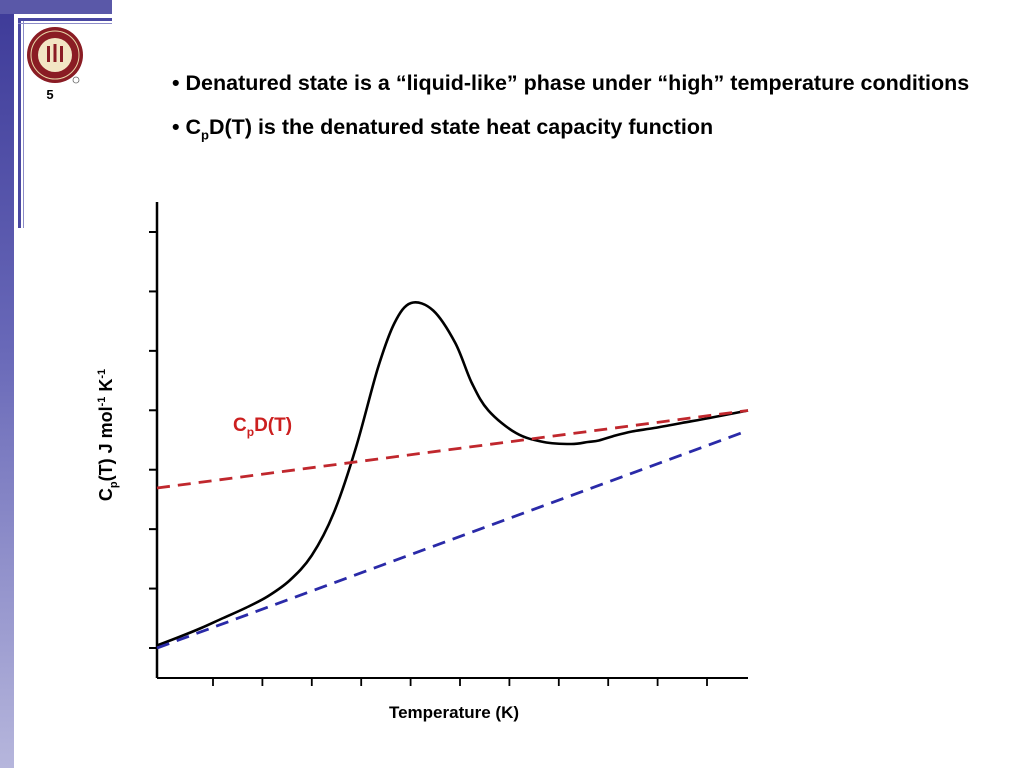 This screenshot has height=768, width=1024. I want to click on left-accent-strip, so click(7, 384).